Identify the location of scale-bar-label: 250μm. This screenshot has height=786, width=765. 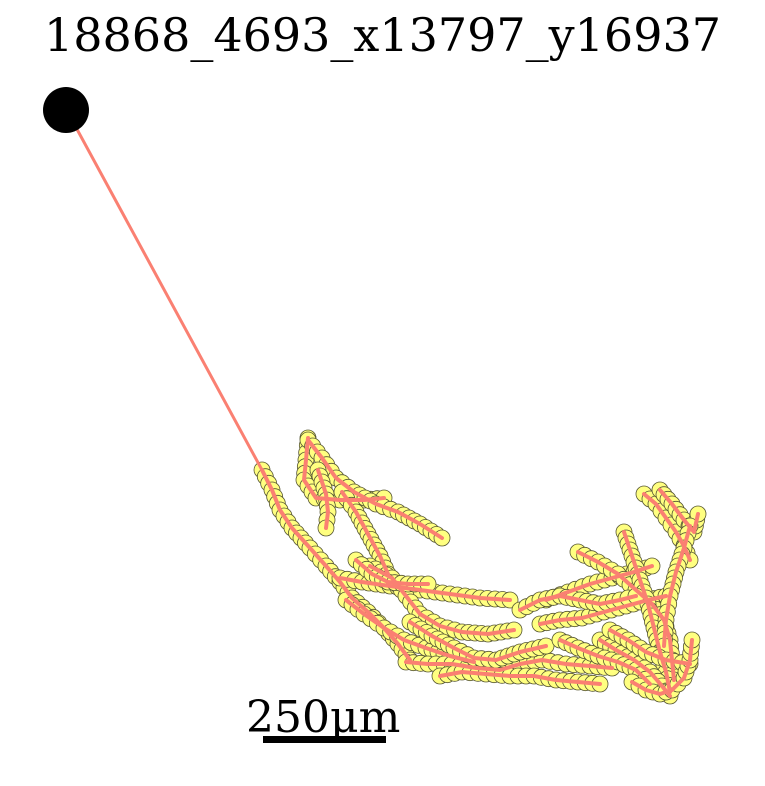
(323, 717).